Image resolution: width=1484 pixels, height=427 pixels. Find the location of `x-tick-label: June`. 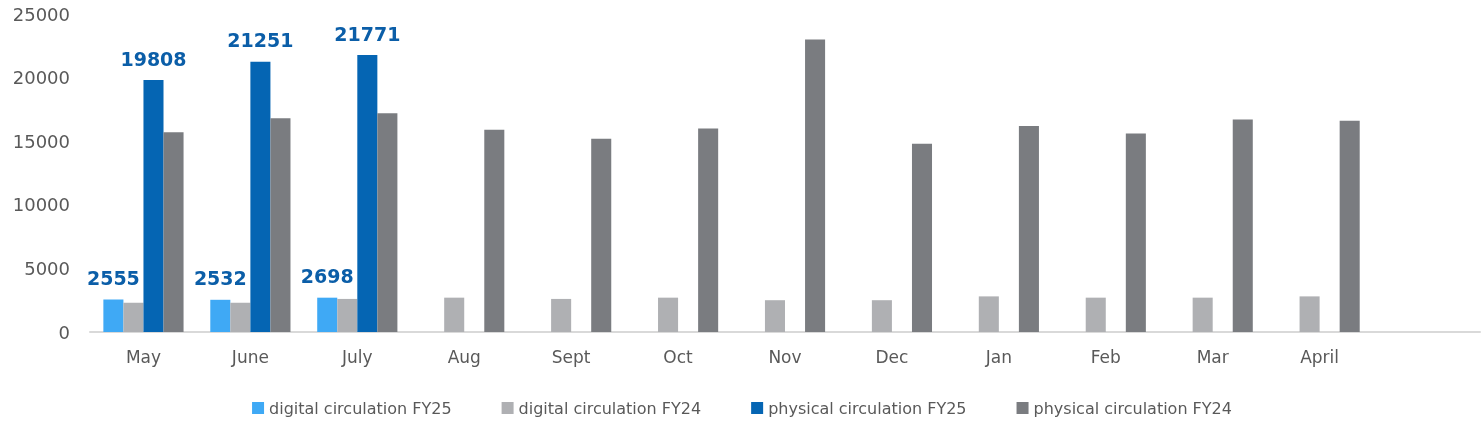

x-tick-label: June is located at coordinates (249, 356).